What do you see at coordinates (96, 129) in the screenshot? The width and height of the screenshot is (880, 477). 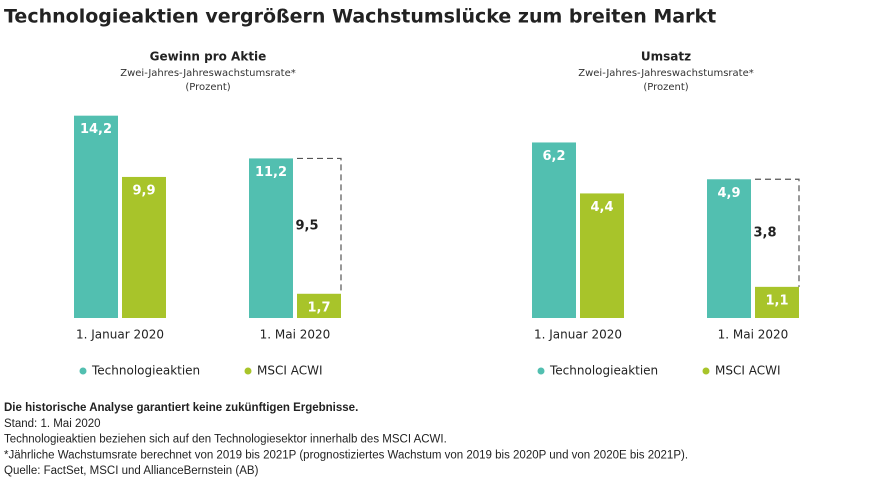 I see `value-label: 14,2` at bounding box center [96, 129].